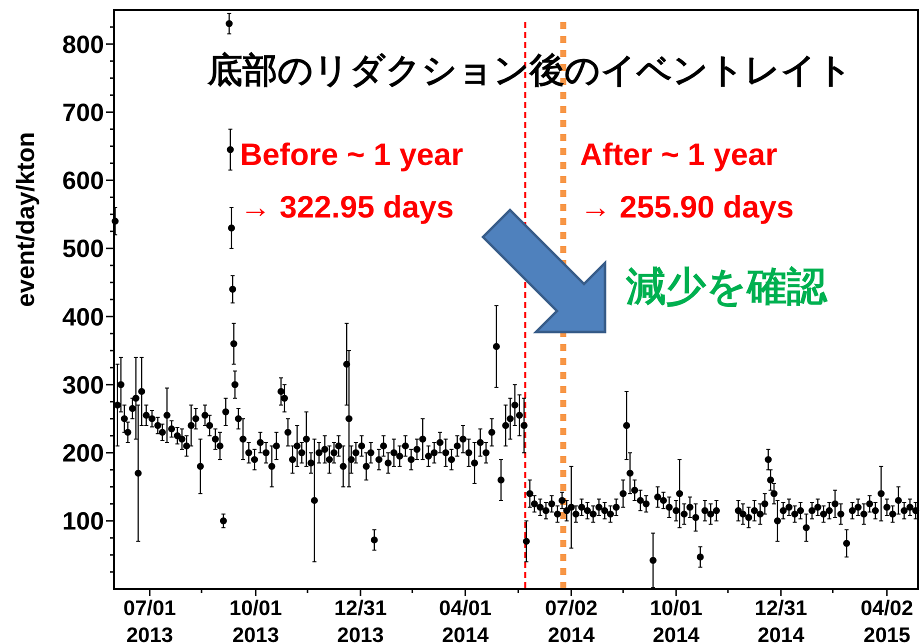 This screenshot has width=921, height=644. What do you see at coordinates (255, 620) in the screenshot?
I see `x-tick-label: 10/01 2013` at bounding box center [255, 620].